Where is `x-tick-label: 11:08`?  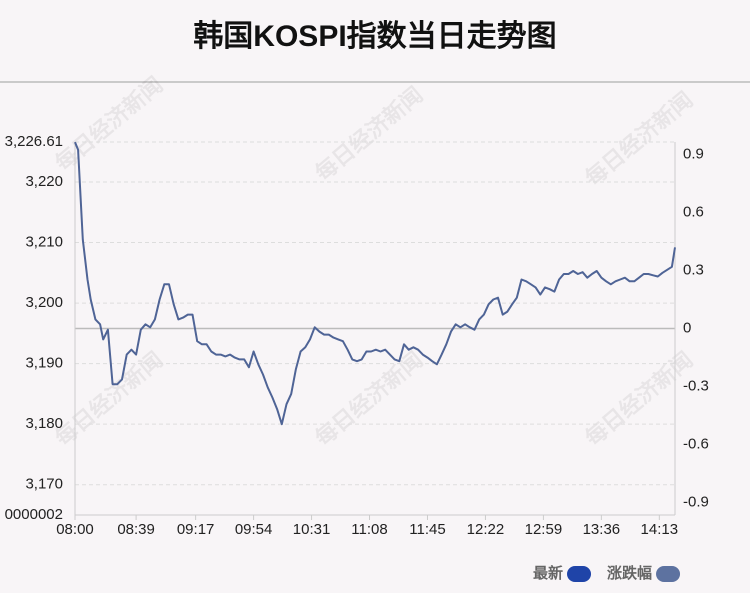 x-tick-label: 11:08 is located at coordinates (369, 529).